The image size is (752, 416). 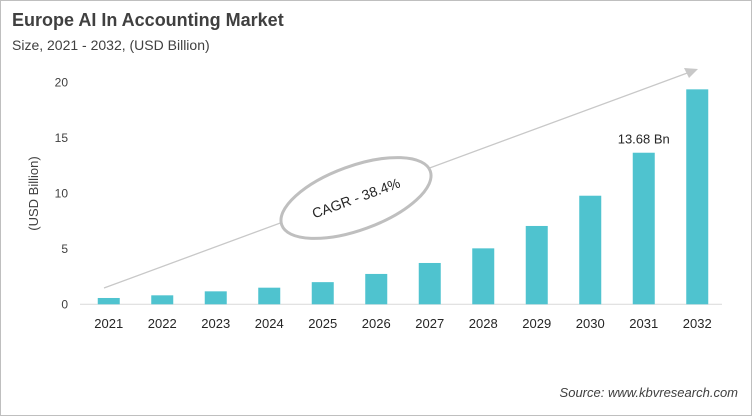 I want to click on x-tick-label: 2028, so click(x=483, y=323).